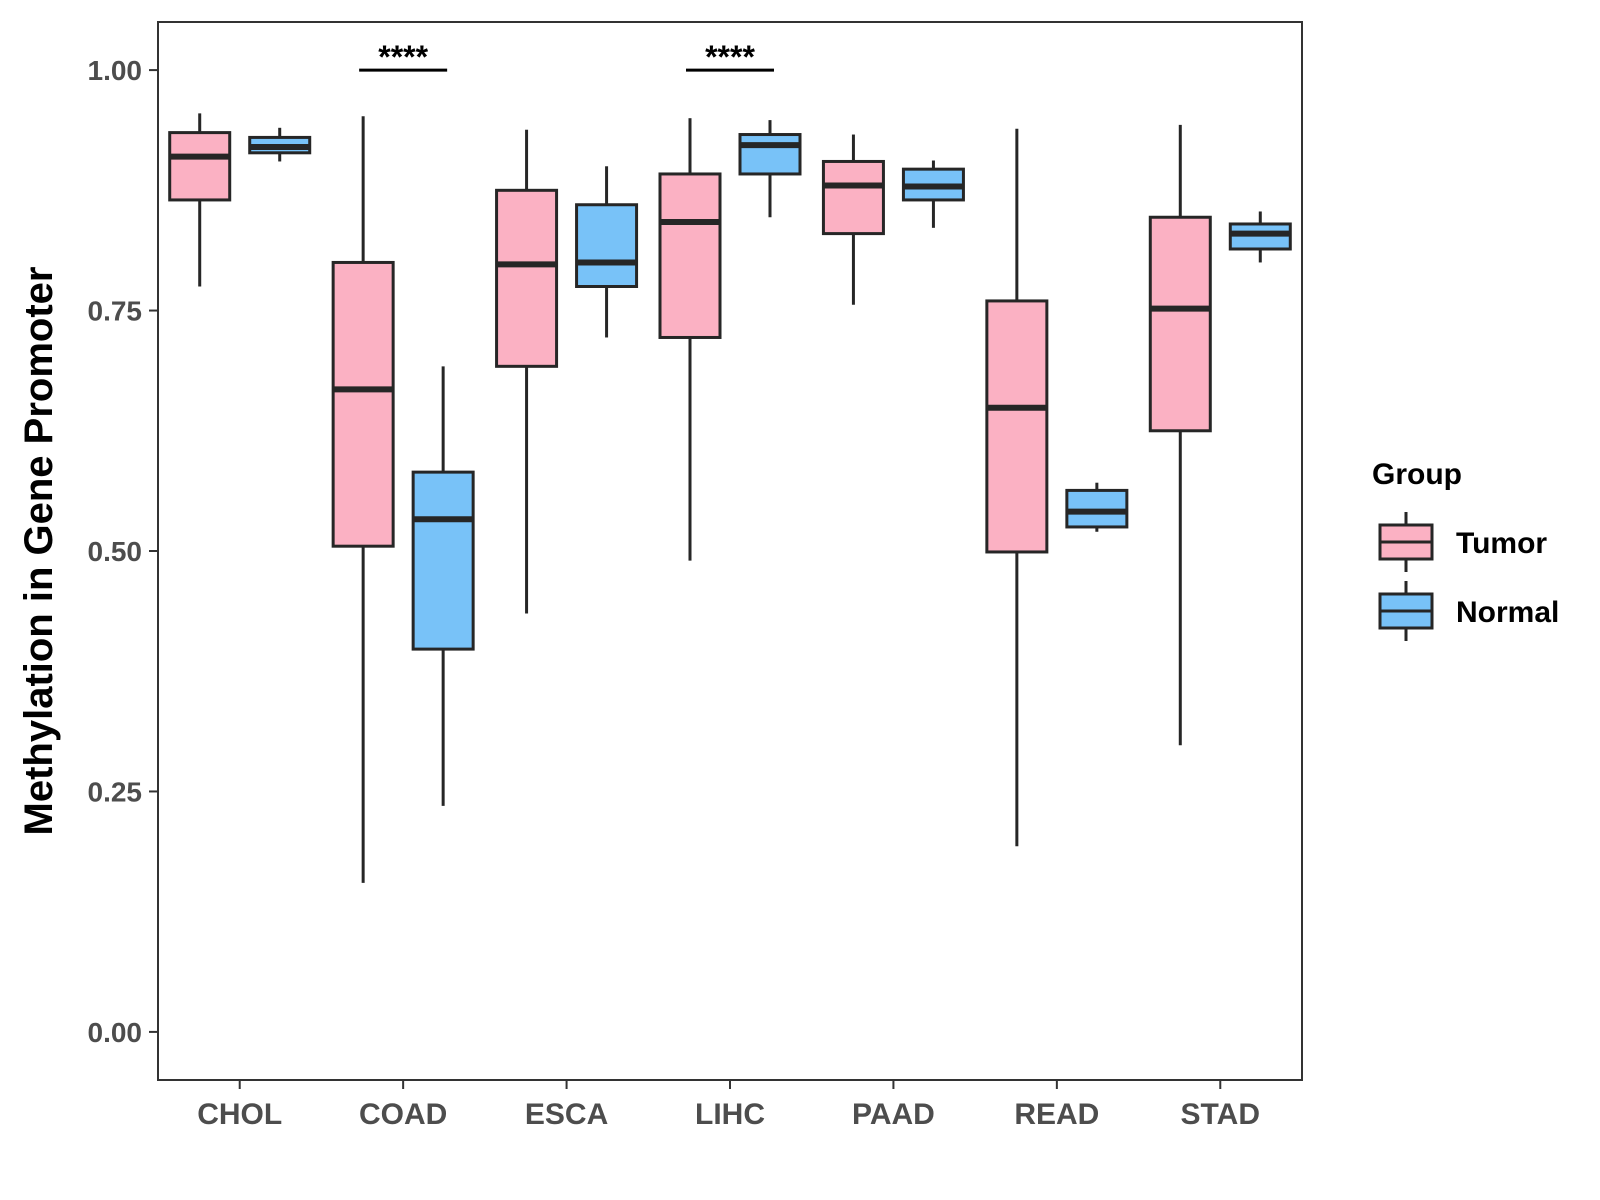  What do you see at coordinates (566, 1114) in the screenshot?
I see `x-tick-label: ESCA` at bounding box center [566, 1114].